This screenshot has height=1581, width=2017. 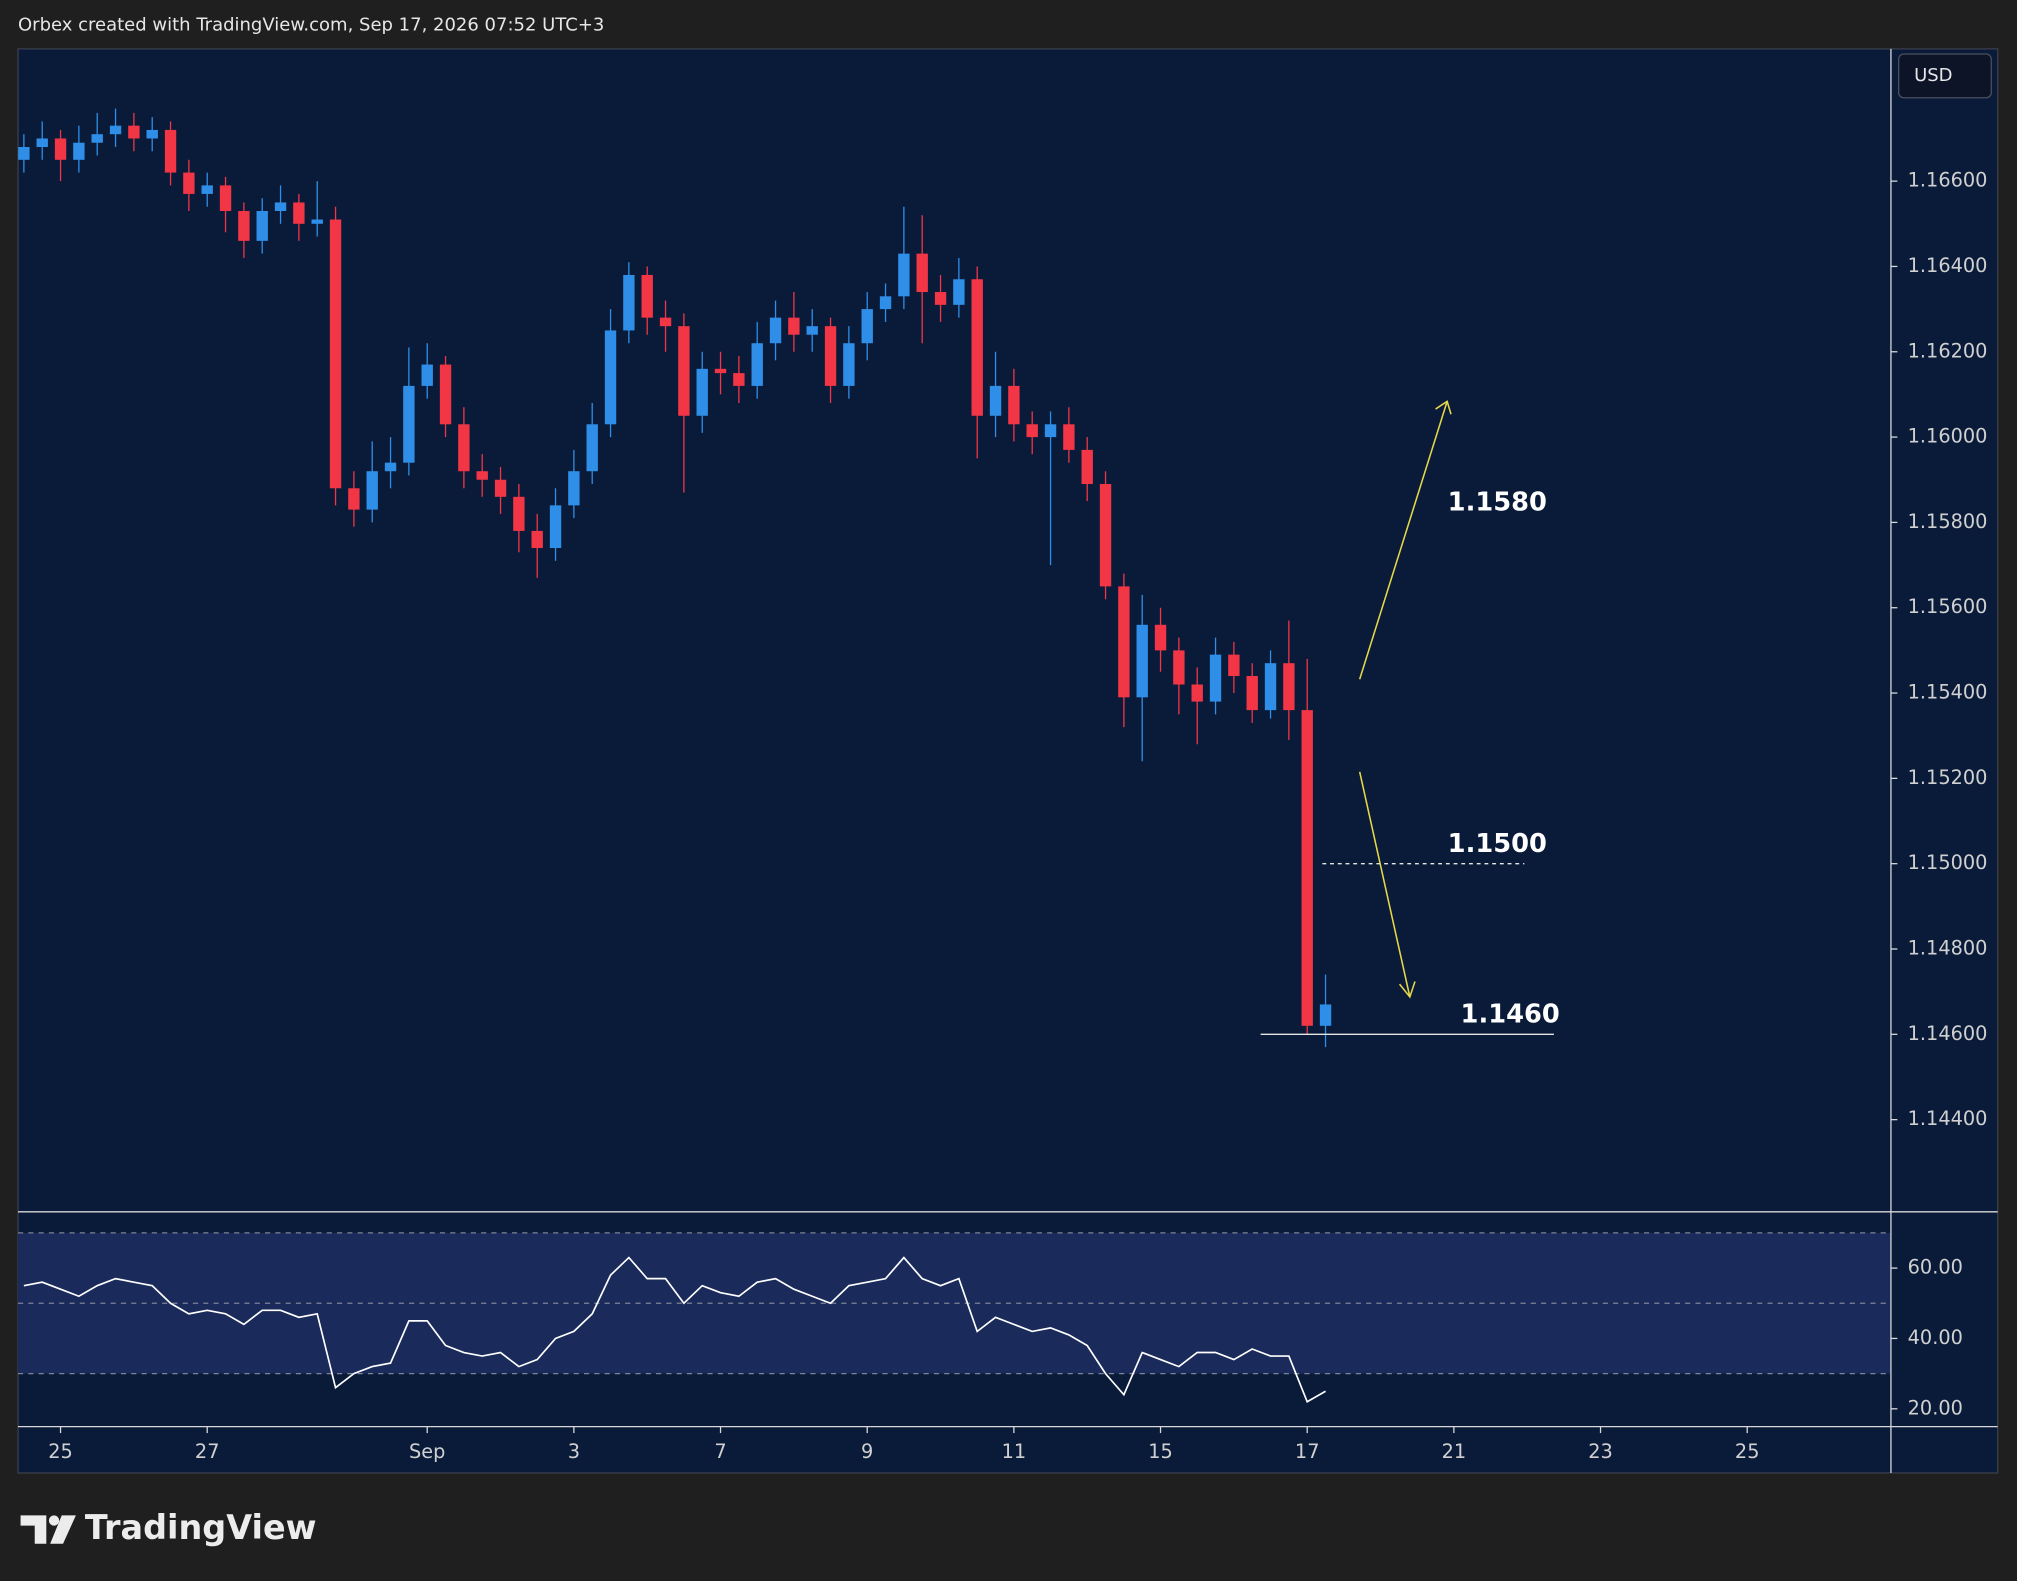 I want to click on y-tick-label: 40.00, so click(x=1935, y=1337).